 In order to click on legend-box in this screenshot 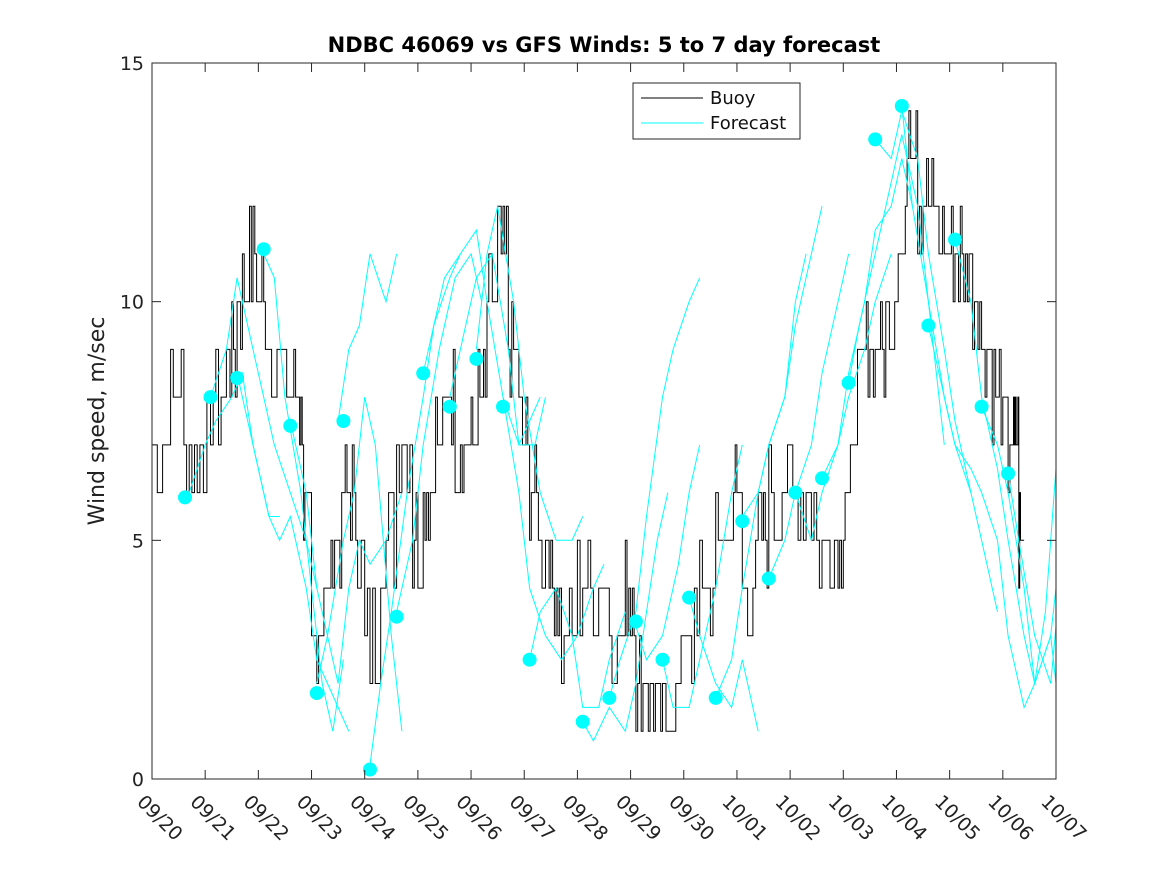, I will do `click(716, 111)`.